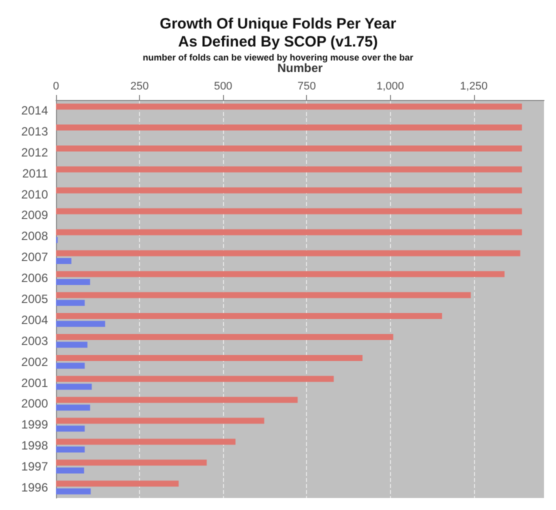 This screenshot has width=556, height=510. Describe the element at coordinates (34, 194) in the screenshot. I see `y-tick-label: 2010` at that location.